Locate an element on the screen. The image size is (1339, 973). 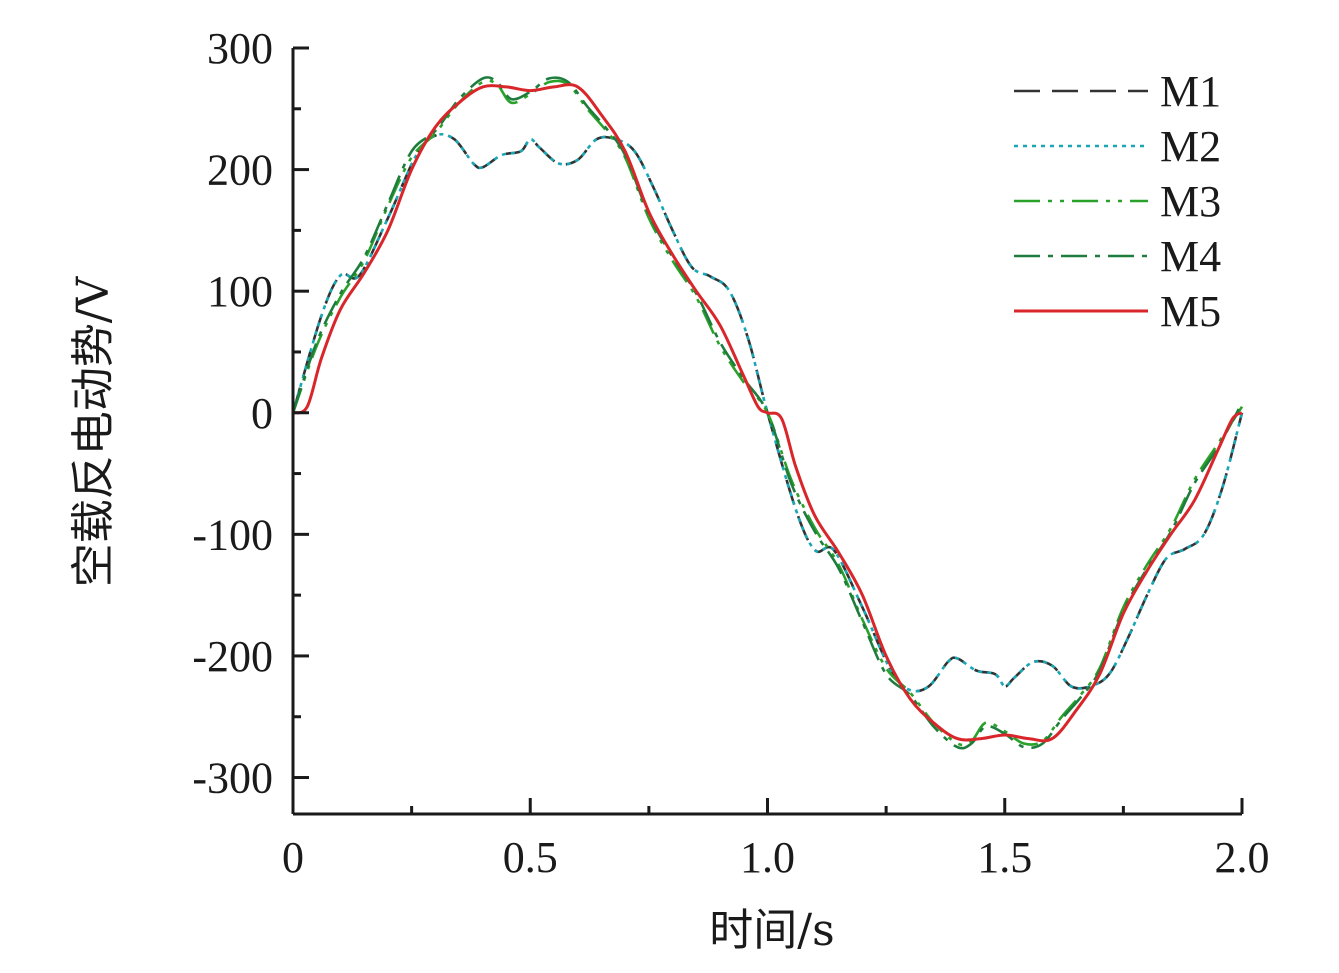
y-tick-label: -100 is located at coordinates (232, 534).